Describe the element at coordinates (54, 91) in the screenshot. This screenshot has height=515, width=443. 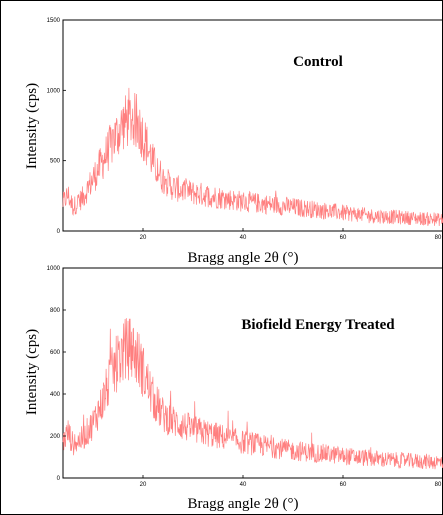
I see `control-y-tick-label: 1000` at that location.